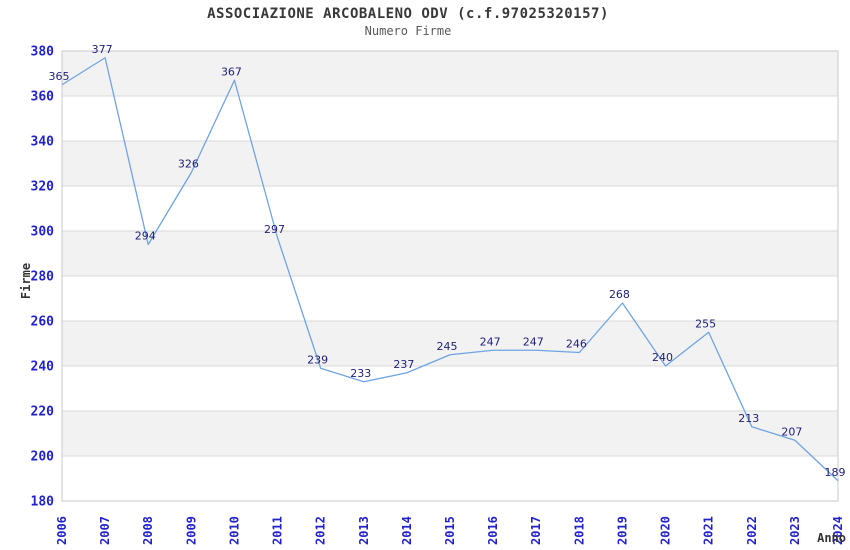 The width and height of the screenshot is (850, 550). What do you see at coordinates (831, 538) in the screenshot?
I see `x-axis-title: Anno` at bounding box center [831, 538].